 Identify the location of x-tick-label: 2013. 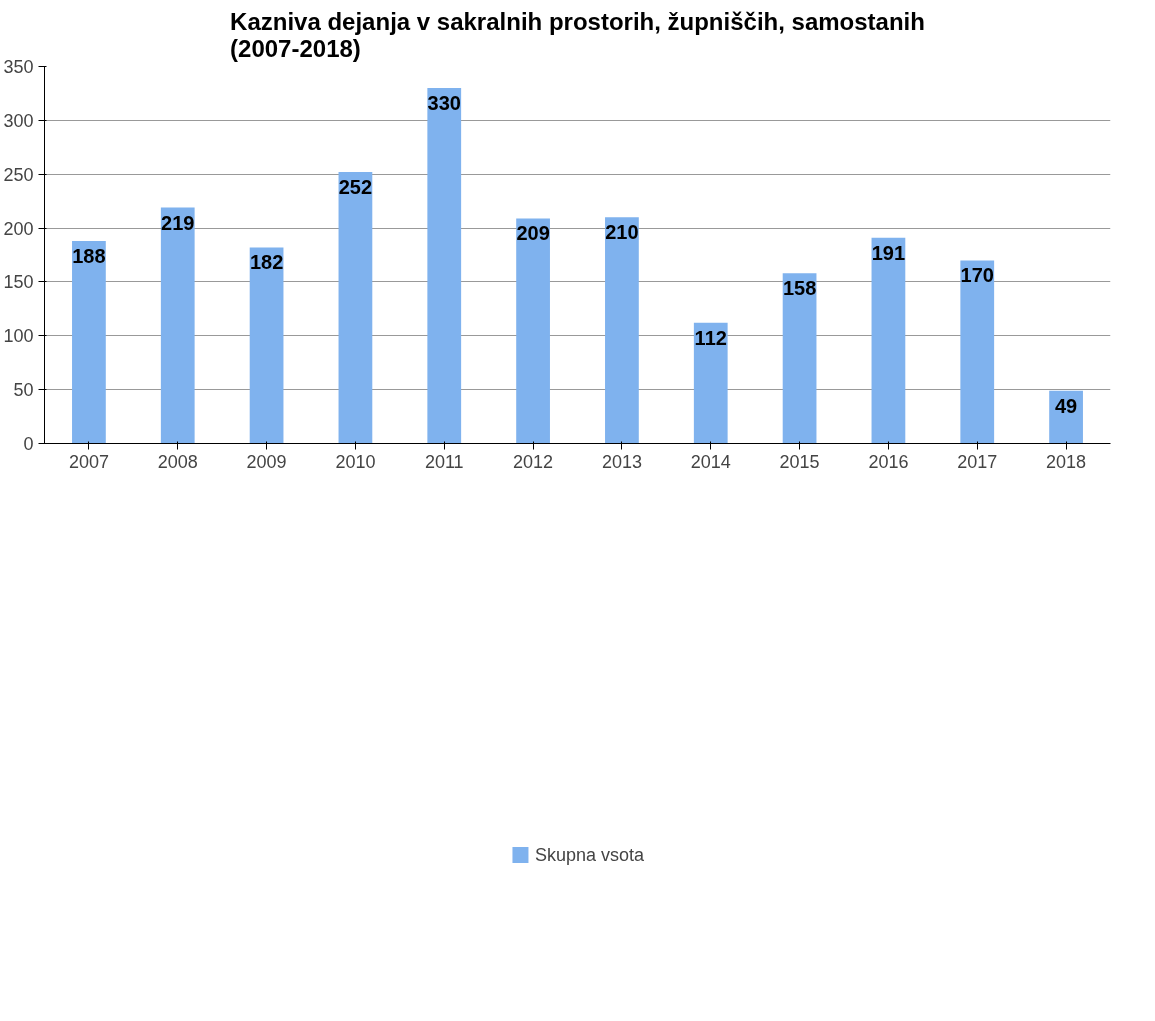
(621, 461).